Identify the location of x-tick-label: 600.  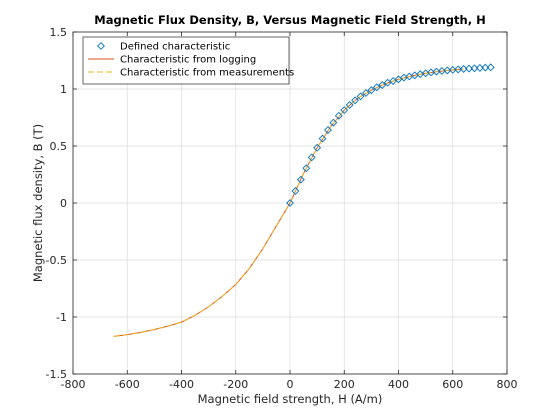
(452, 384).